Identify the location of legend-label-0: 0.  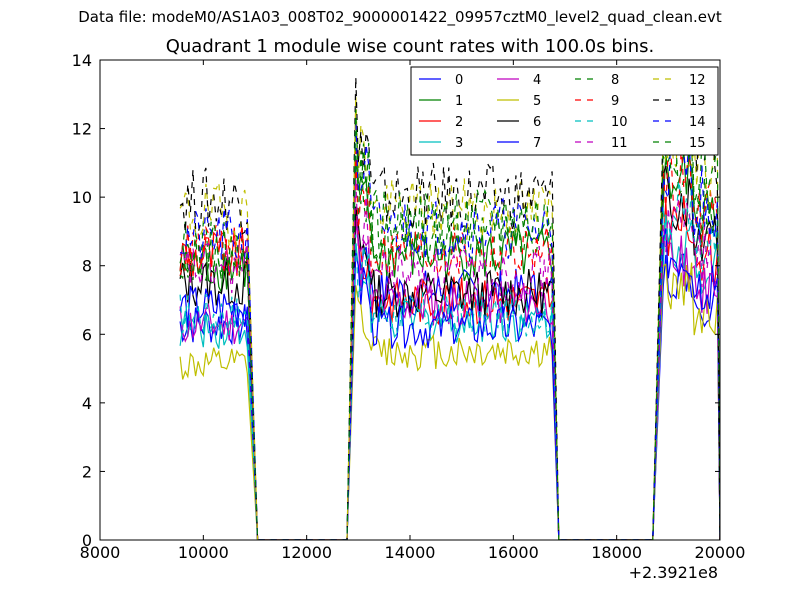
(459, 80).